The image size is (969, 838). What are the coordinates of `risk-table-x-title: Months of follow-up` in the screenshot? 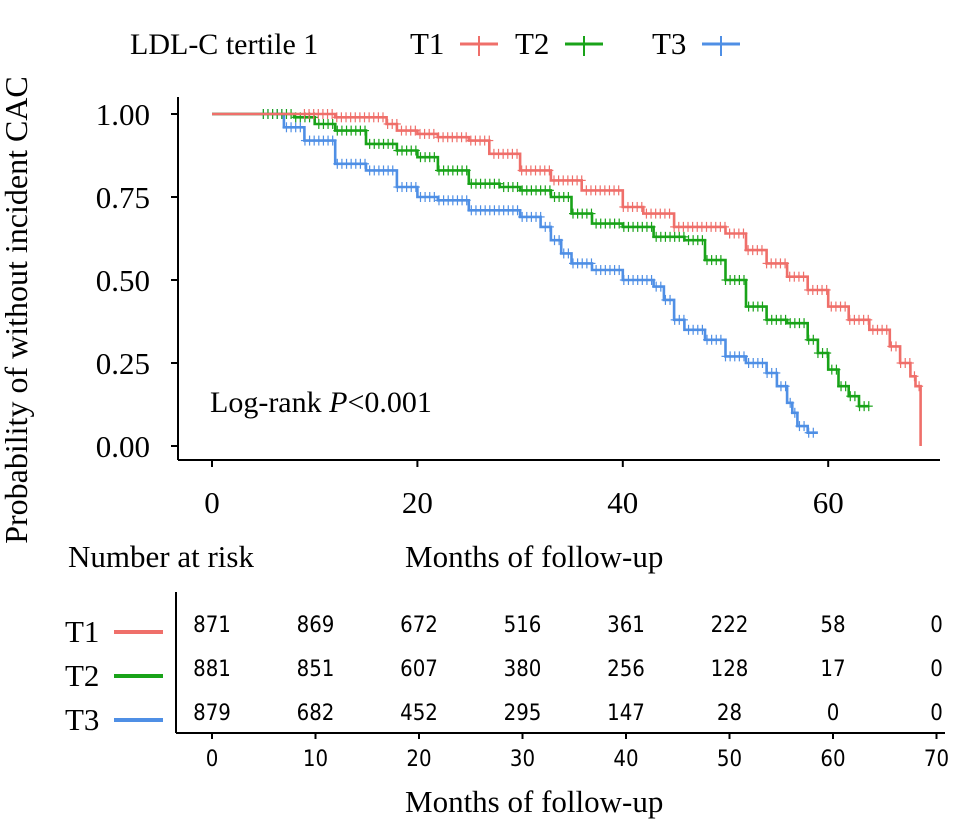 It's located at (534, 801).